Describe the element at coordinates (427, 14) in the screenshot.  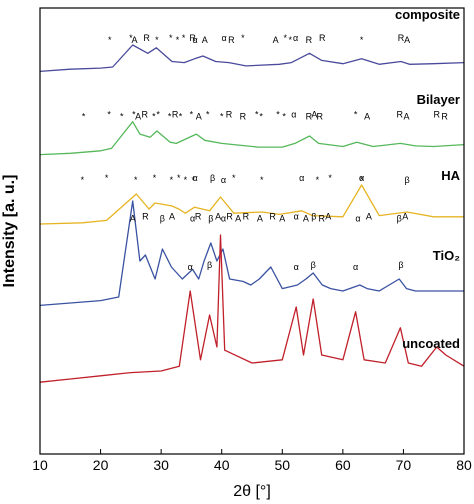
I see `series-label-1: composite` at that location.